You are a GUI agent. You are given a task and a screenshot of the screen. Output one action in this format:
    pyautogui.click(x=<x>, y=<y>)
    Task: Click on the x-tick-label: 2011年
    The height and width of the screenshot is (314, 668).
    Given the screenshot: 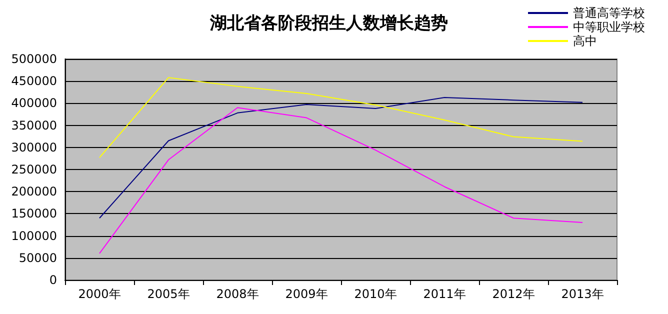 What is the action you would take?
    pyautogui.click(x=444, y=294)
    